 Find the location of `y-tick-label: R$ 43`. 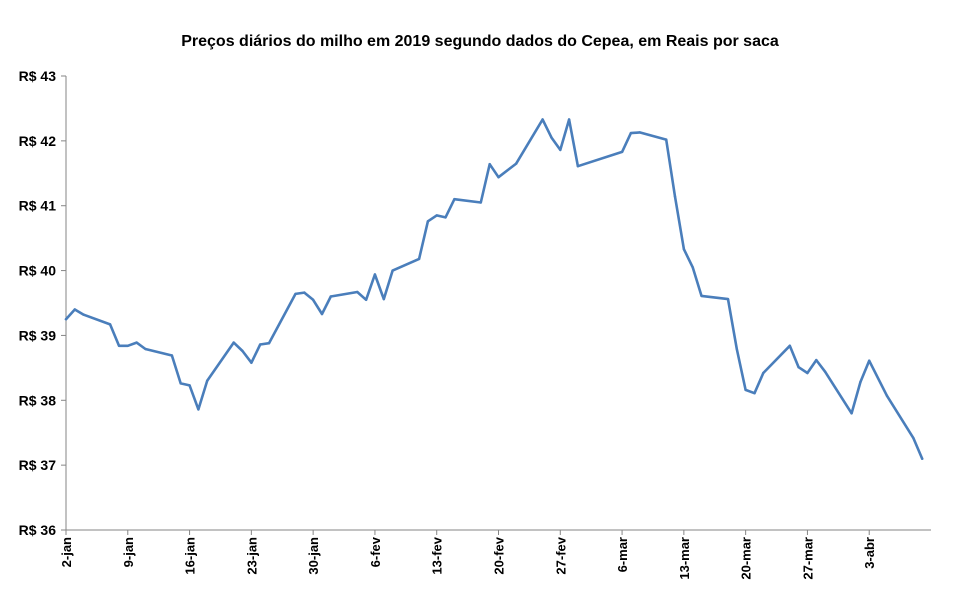

y-tick-label: R$ 43 is located at coordinates (38, 76).